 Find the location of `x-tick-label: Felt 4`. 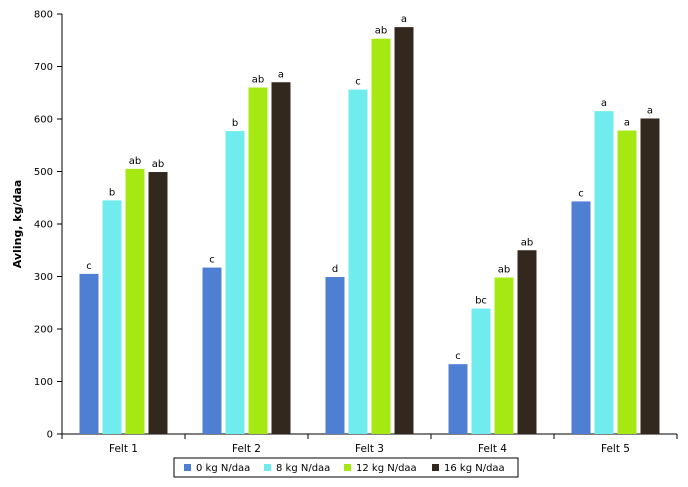

x-tick-label: Felt 4 is located at coordinates (492, 449).